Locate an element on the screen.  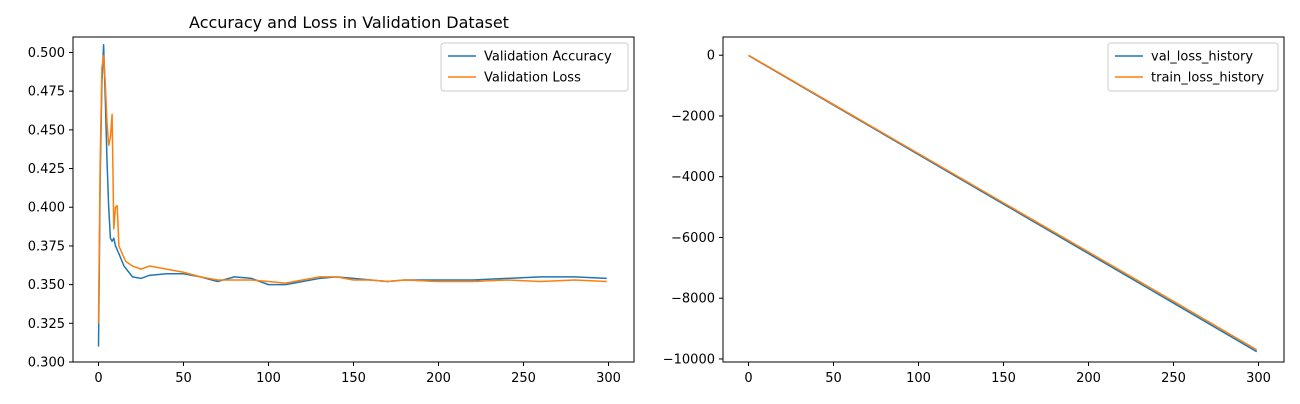
legend-label: train_loss_history is located at coordinates (1207, 78).